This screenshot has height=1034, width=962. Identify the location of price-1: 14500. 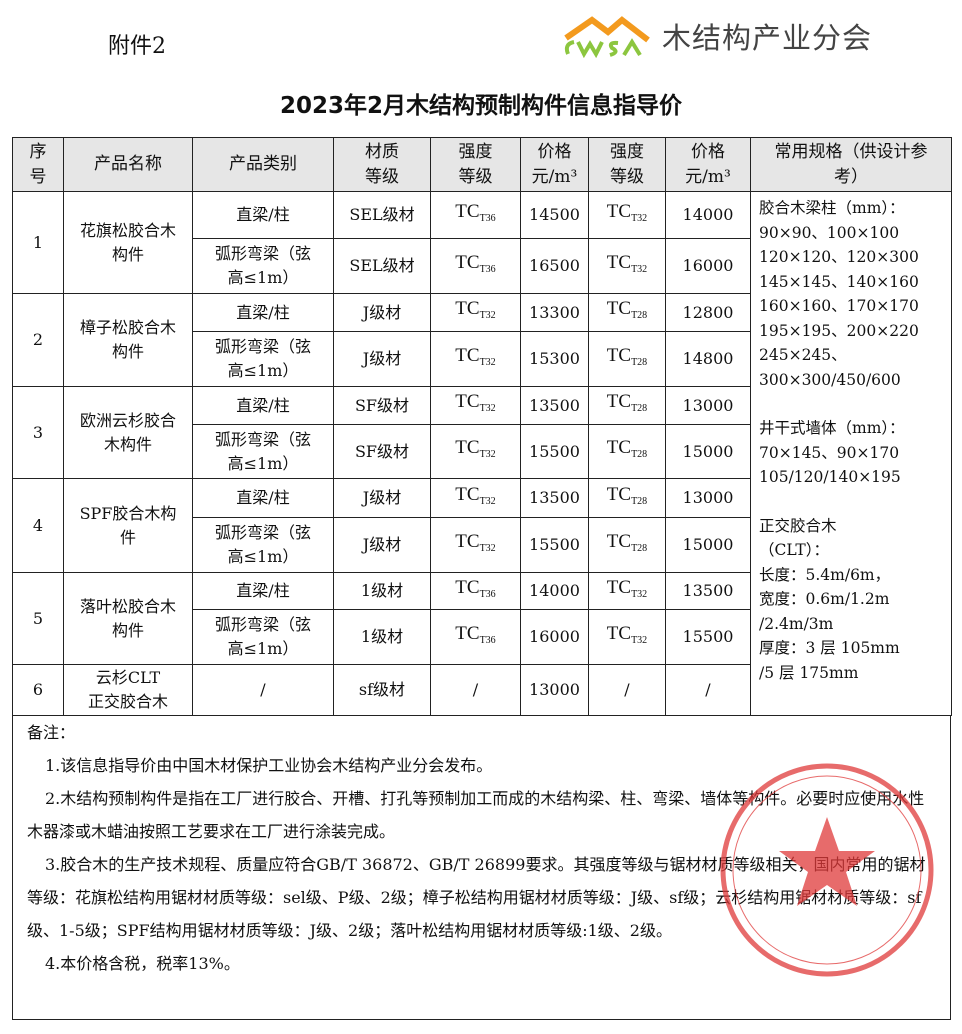
(554, 215).